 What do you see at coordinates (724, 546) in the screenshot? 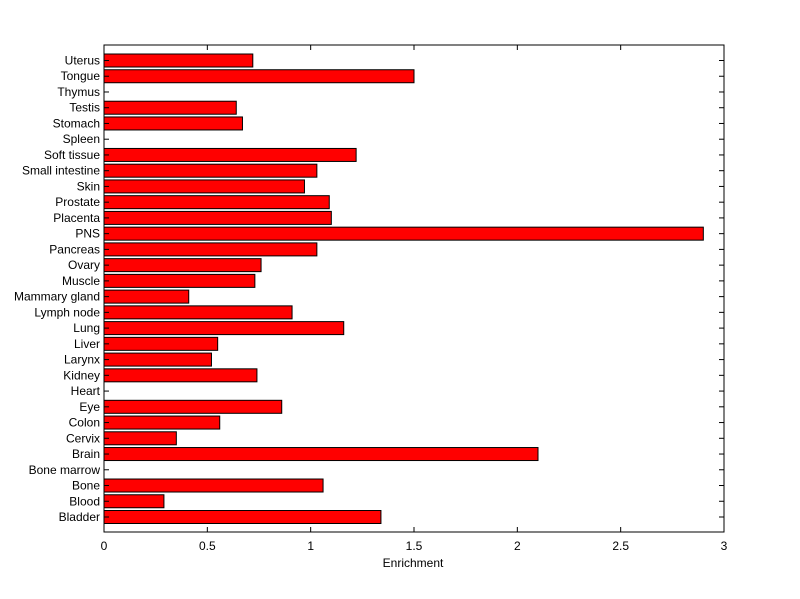
I see `x-tick-label: 3` at bounding box center [724, 546].